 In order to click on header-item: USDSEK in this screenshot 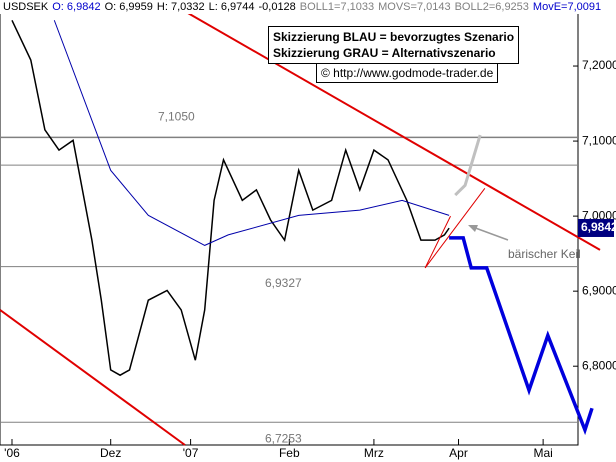, I will do `click(26, 7)`.